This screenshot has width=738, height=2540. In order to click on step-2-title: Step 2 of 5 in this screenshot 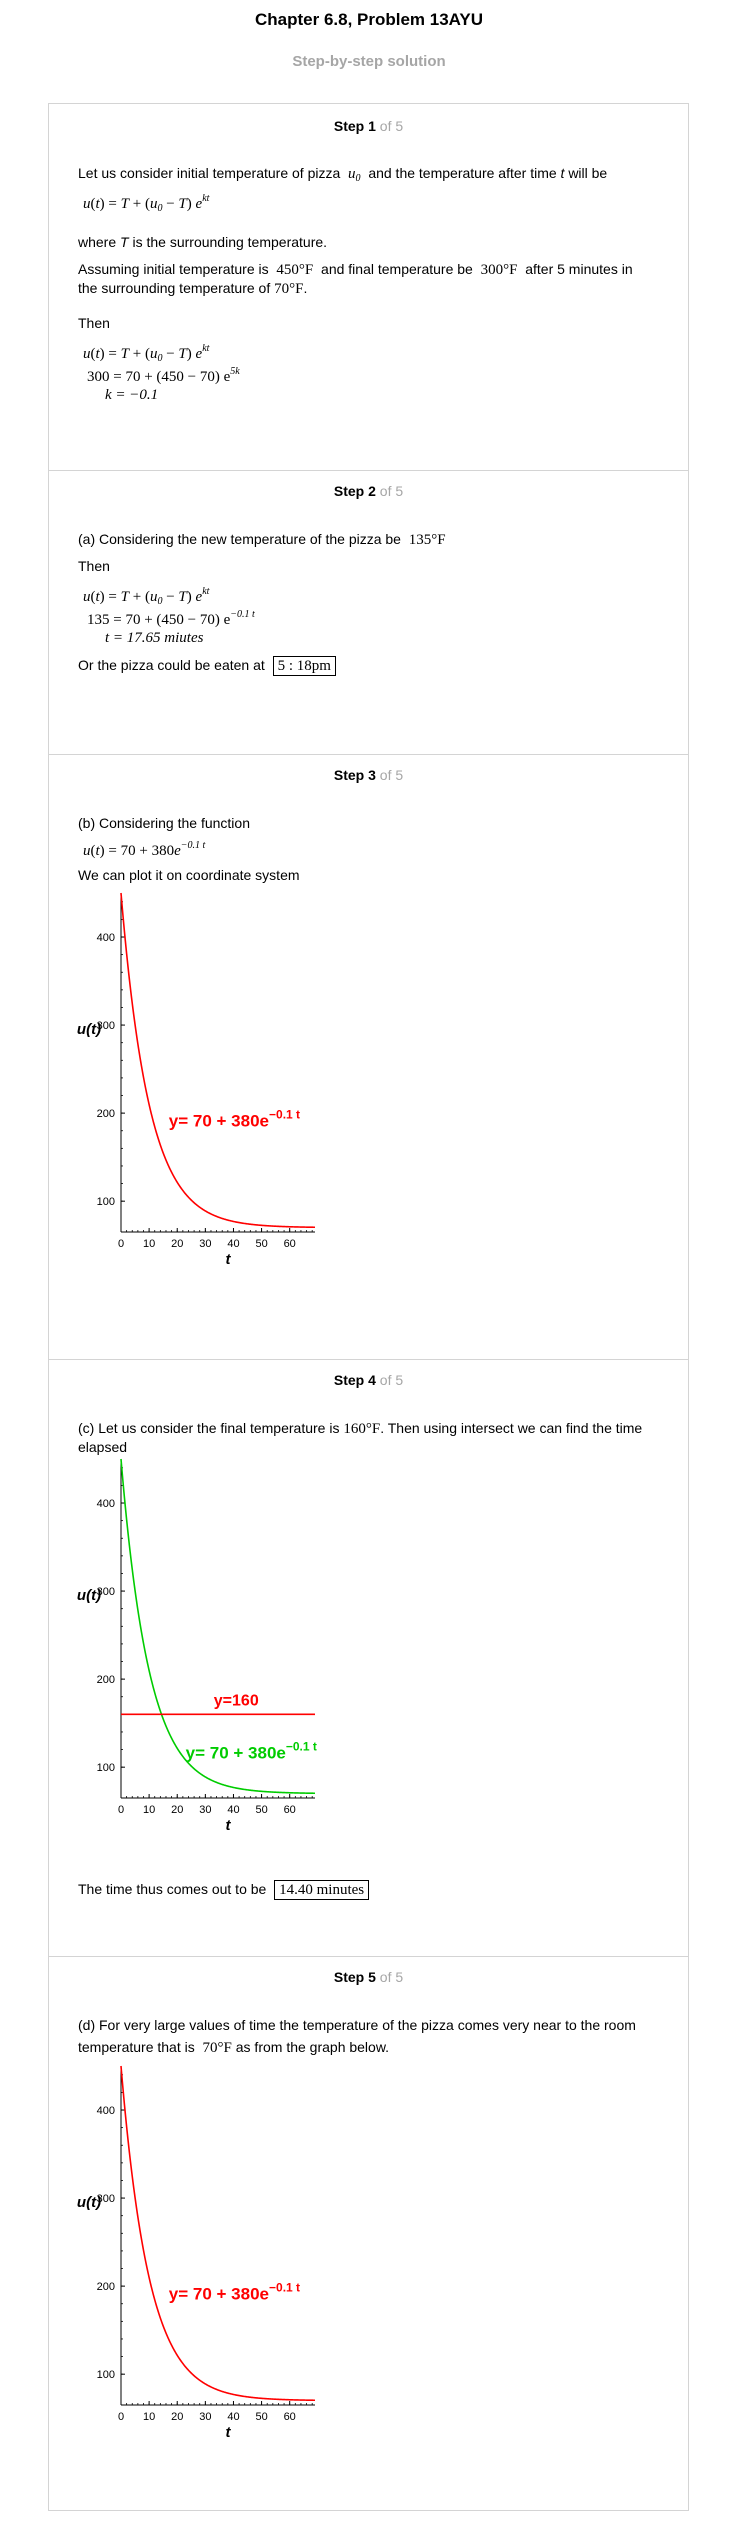, I will do `click(368, 491)`.